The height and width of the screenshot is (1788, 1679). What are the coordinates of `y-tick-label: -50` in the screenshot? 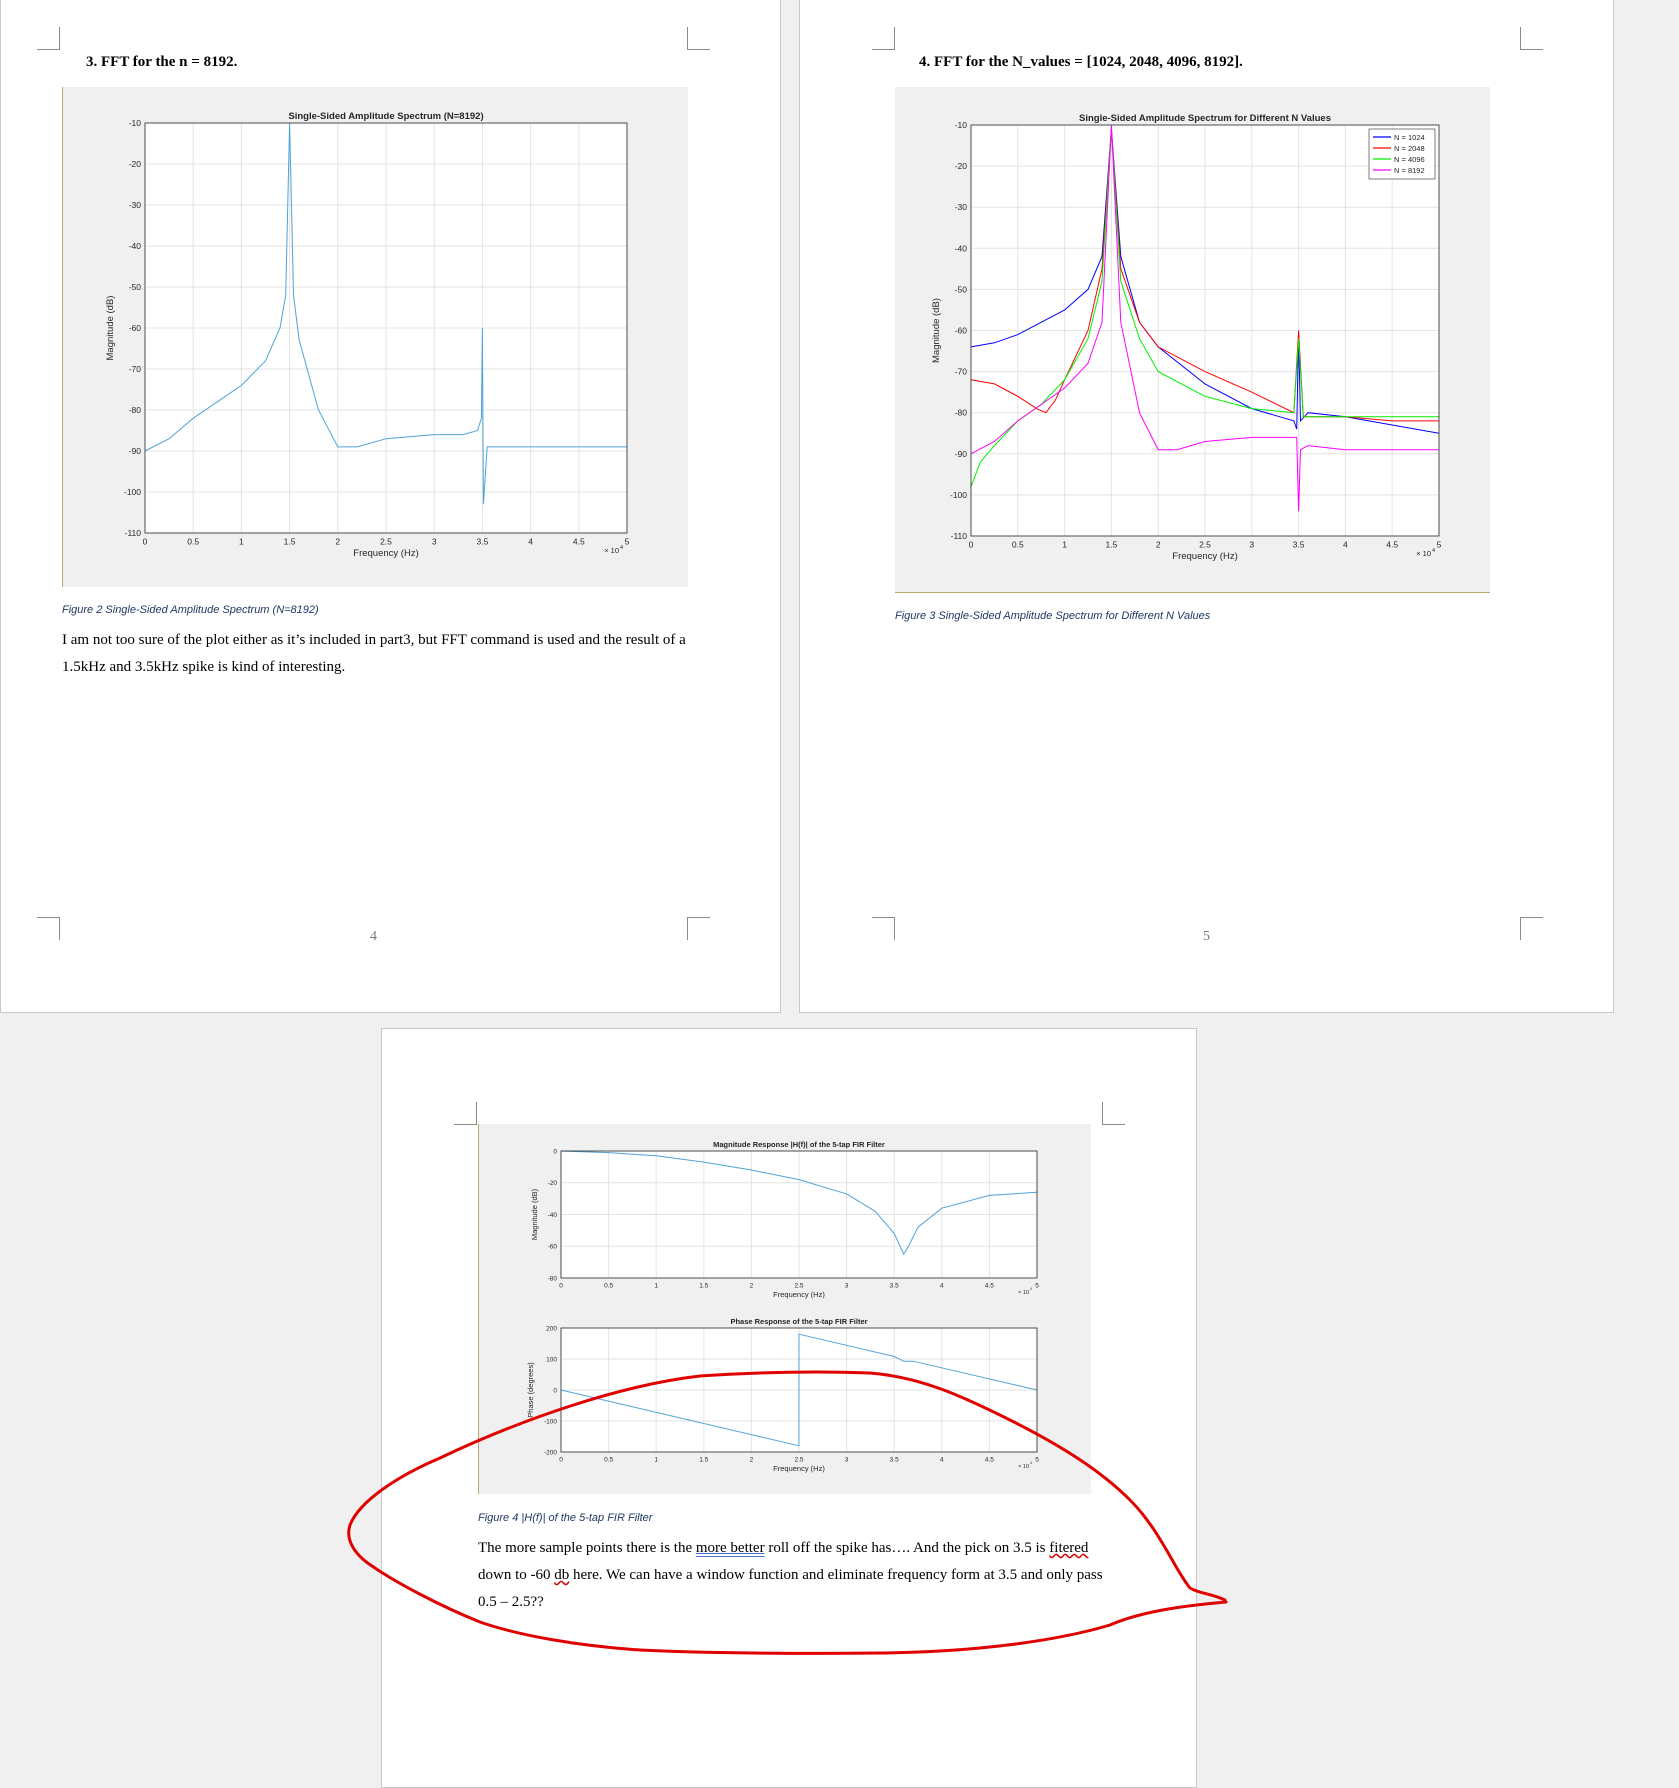 It's located at (135, 287).